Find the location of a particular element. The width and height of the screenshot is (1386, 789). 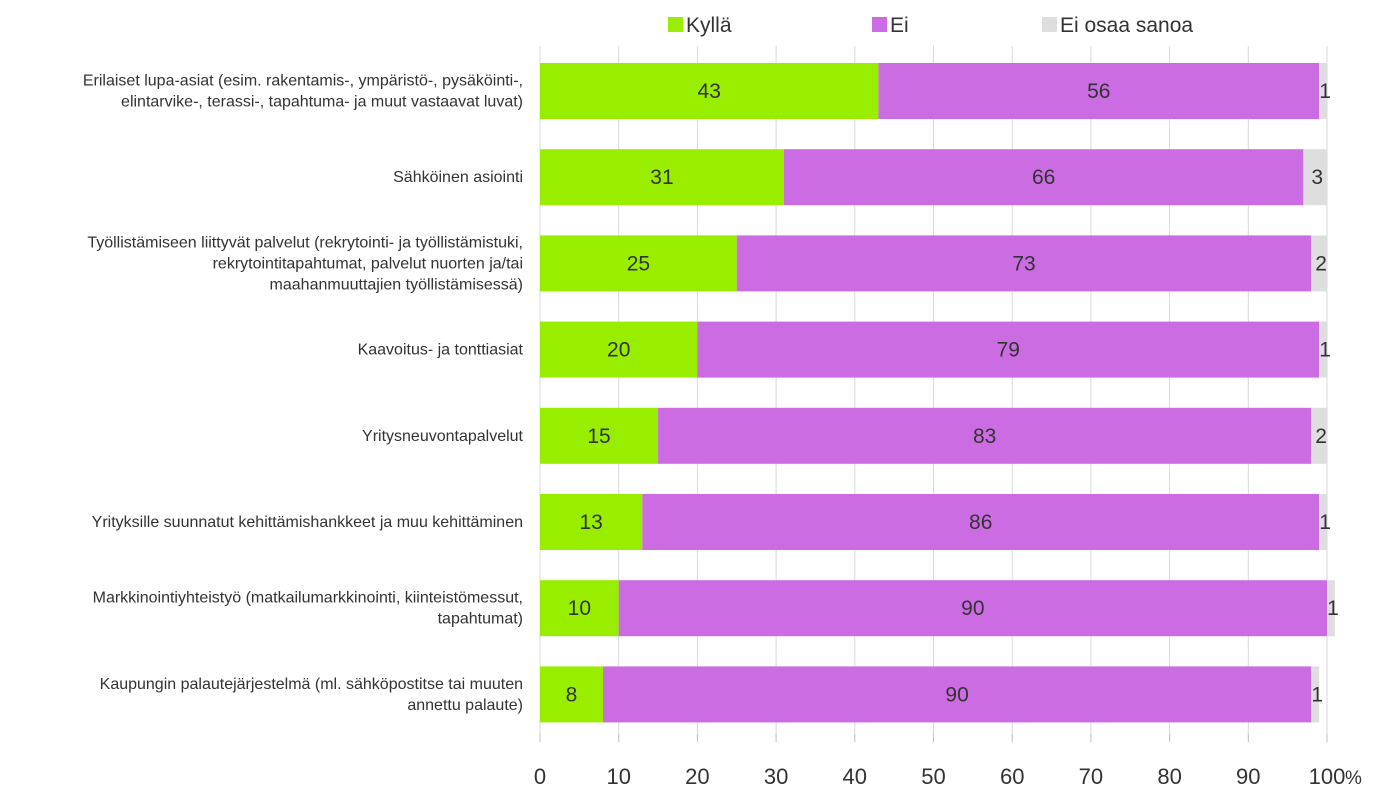

data-label: 15 is located at coordinates (598, 436).